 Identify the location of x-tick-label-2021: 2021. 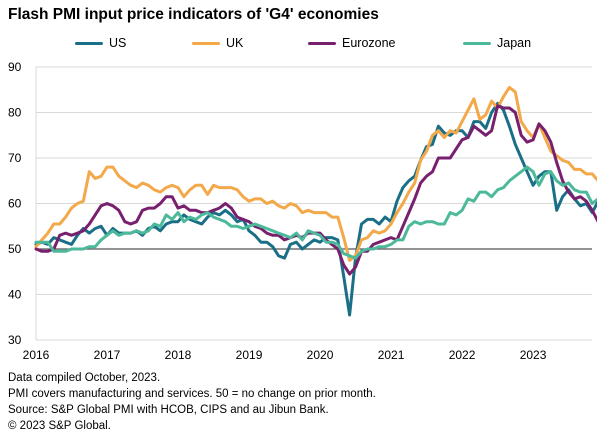
(391, 355).